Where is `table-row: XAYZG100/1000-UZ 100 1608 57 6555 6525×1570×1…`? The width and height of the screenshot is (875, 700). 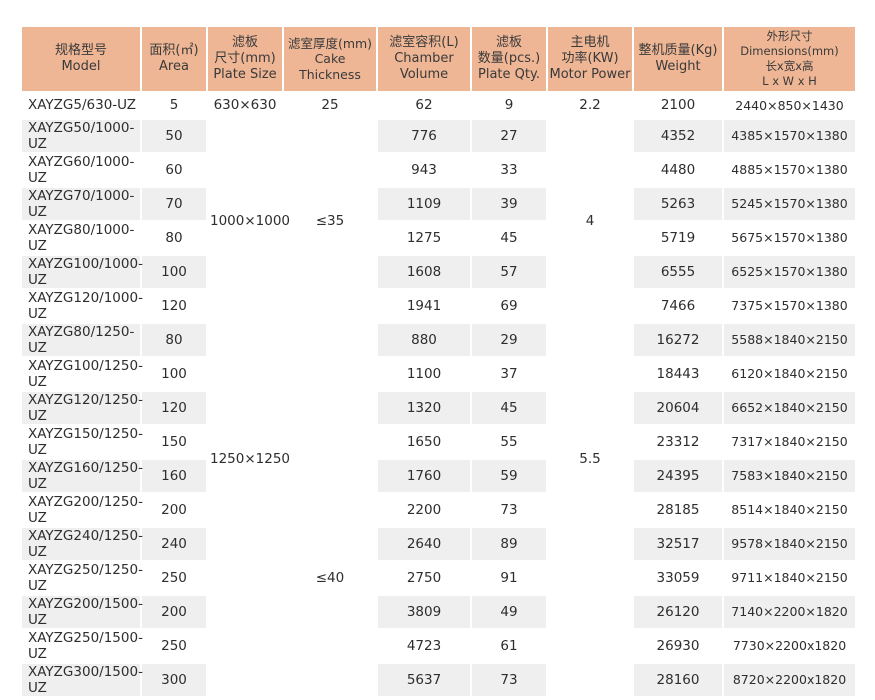 table-row: XAYZG100/1000-UZ 100 1608 57 6555 6525×1570×1… is located at coordinates (438, 271).